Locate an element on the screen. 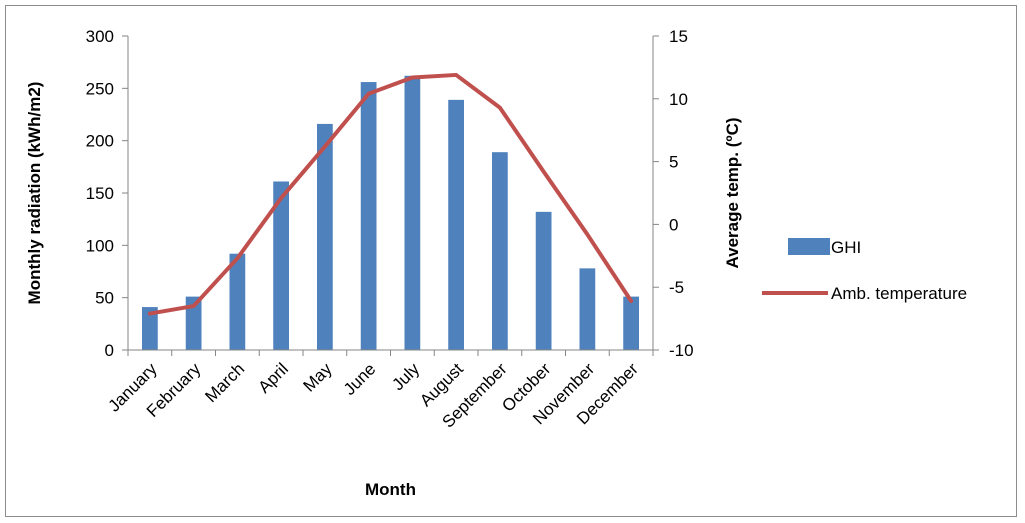  y2-tick-label: 5 is located at coordinates (673, 162).